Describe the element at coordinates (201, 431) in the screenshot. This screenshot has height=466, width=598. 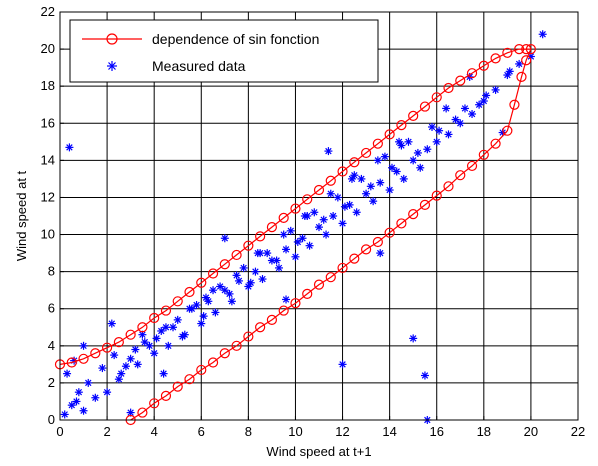
I see `x-tick-label: 6` at that location.